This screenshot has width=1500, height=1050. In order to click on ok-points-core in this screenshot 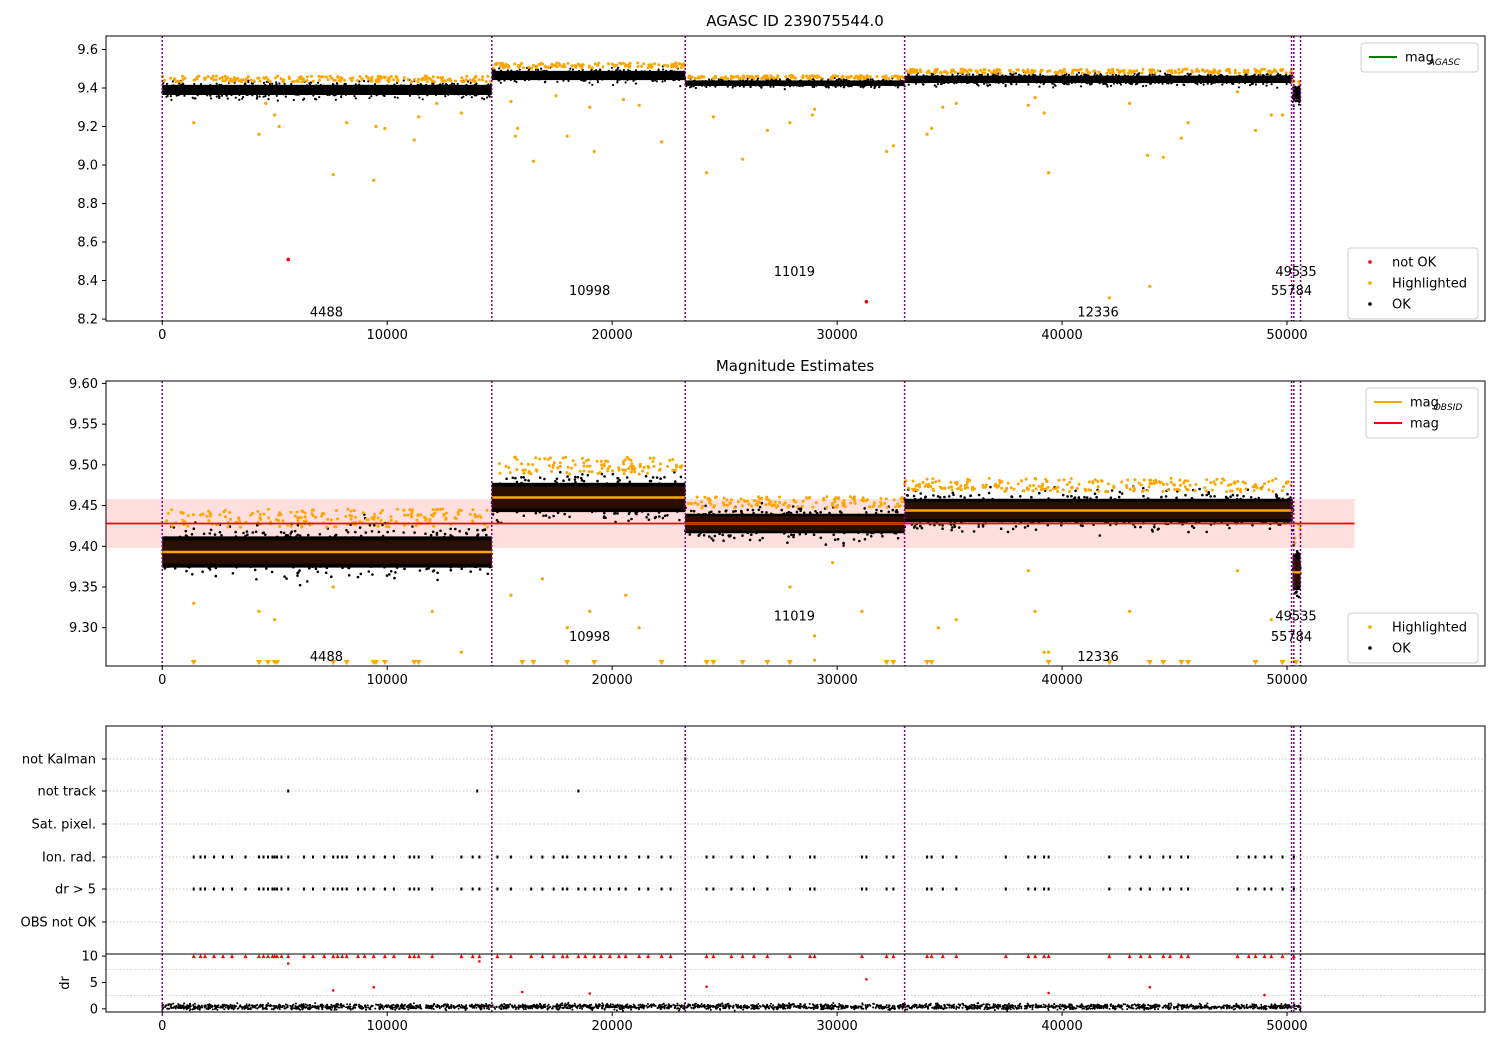, I will do `click(1098, 79)`.